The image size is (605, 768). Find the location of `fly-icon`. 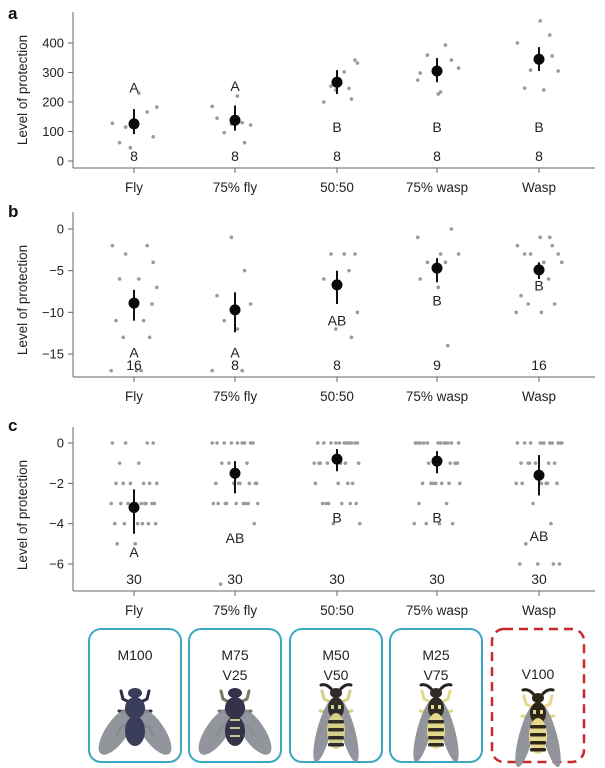

fly-icon is located at coordinates (235, 721).